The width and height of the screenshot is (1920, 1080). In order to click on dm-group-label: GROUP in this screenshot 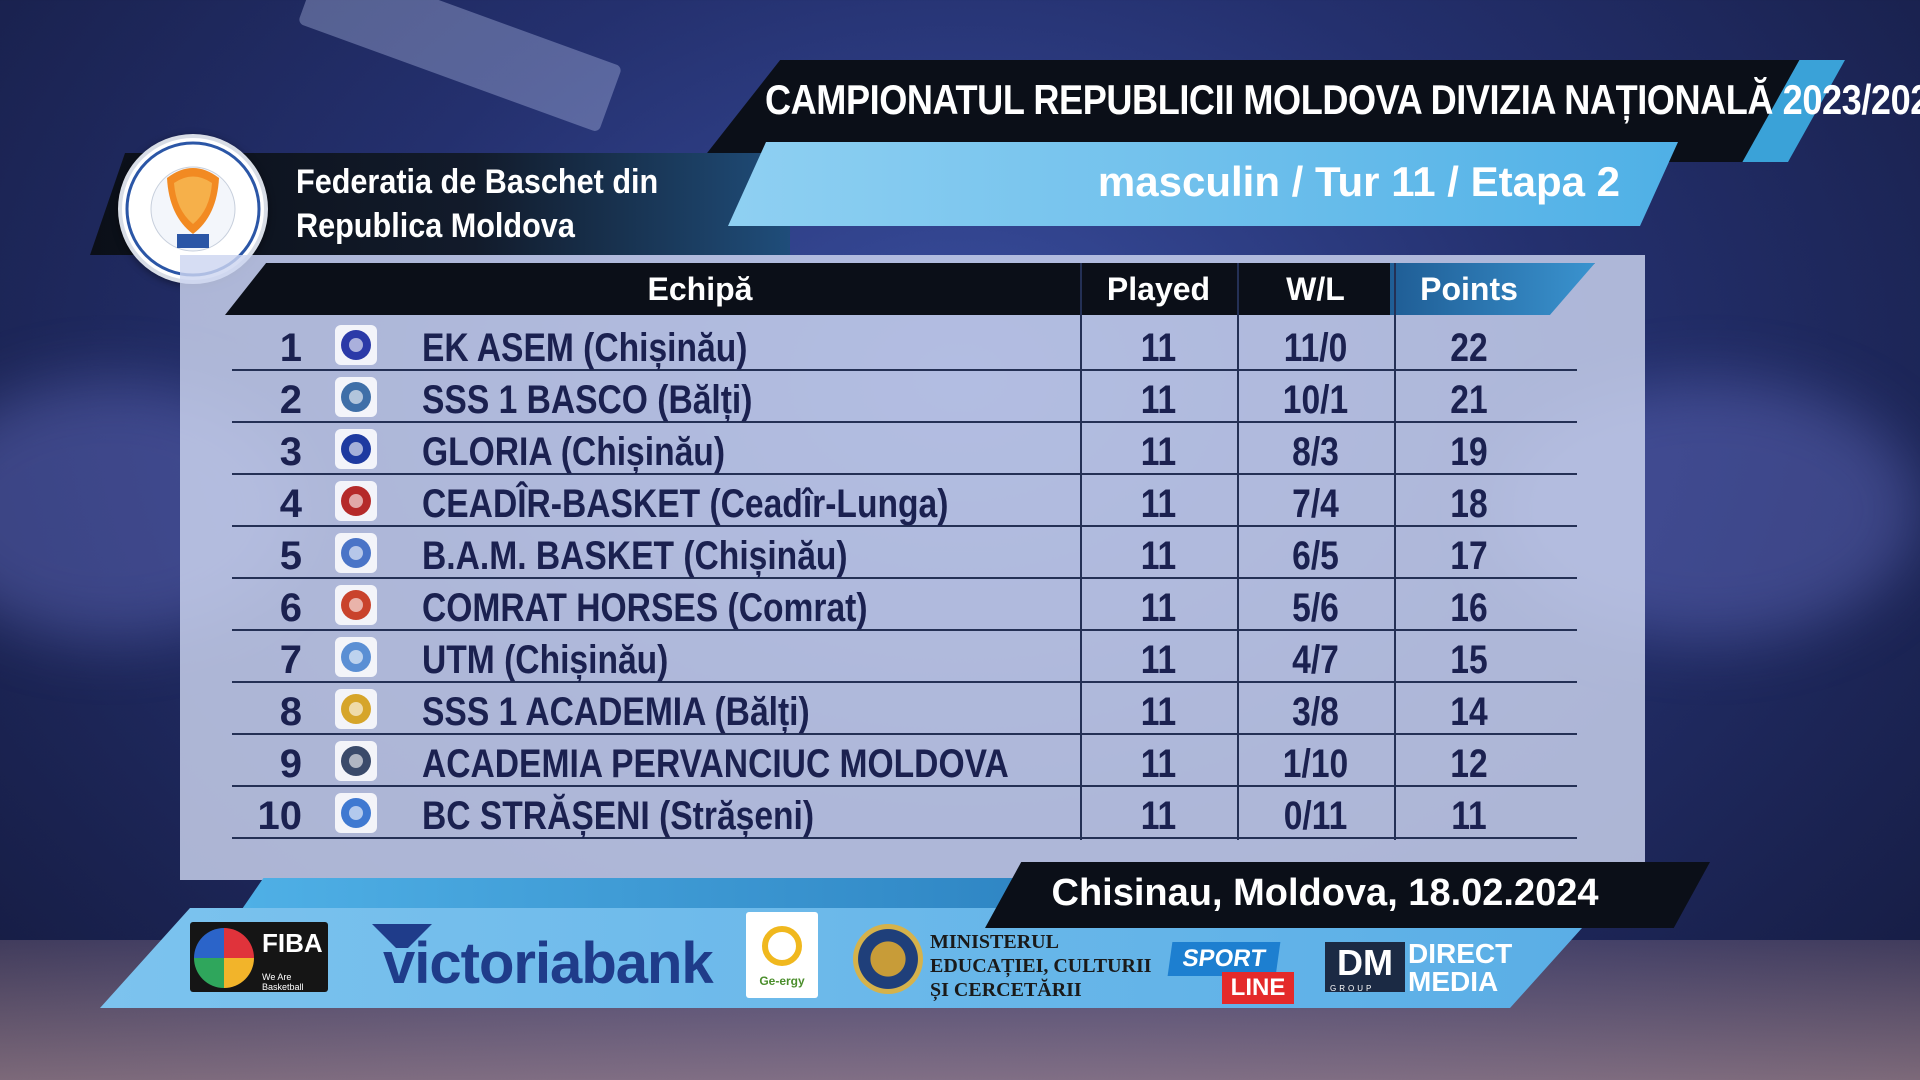, I will do `click(1352, 988)`.